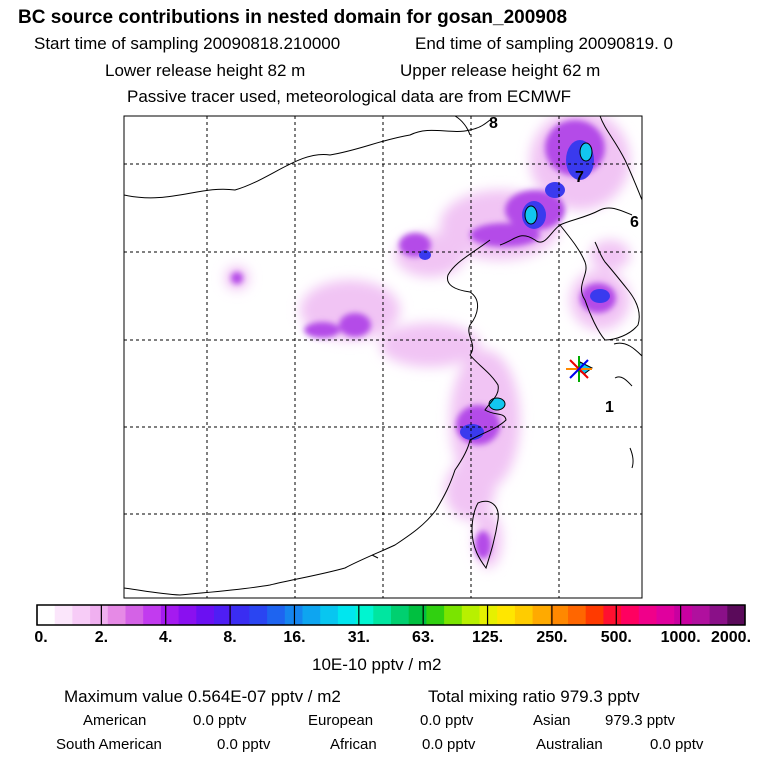  What do you see at coordinates (544, 43) in the screenshot?
I see `end-time-label: End time of sampling 20090819. 0` at bounding box center [544, 43].